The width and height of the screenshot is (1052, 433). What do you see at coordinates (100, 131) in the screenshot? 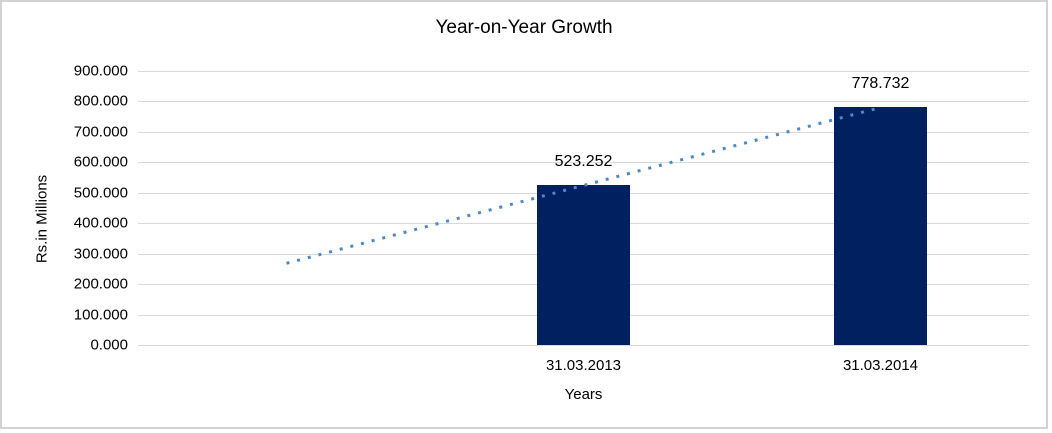
I see `y-tick-label: 700.000` at bounding box center [100, 131].